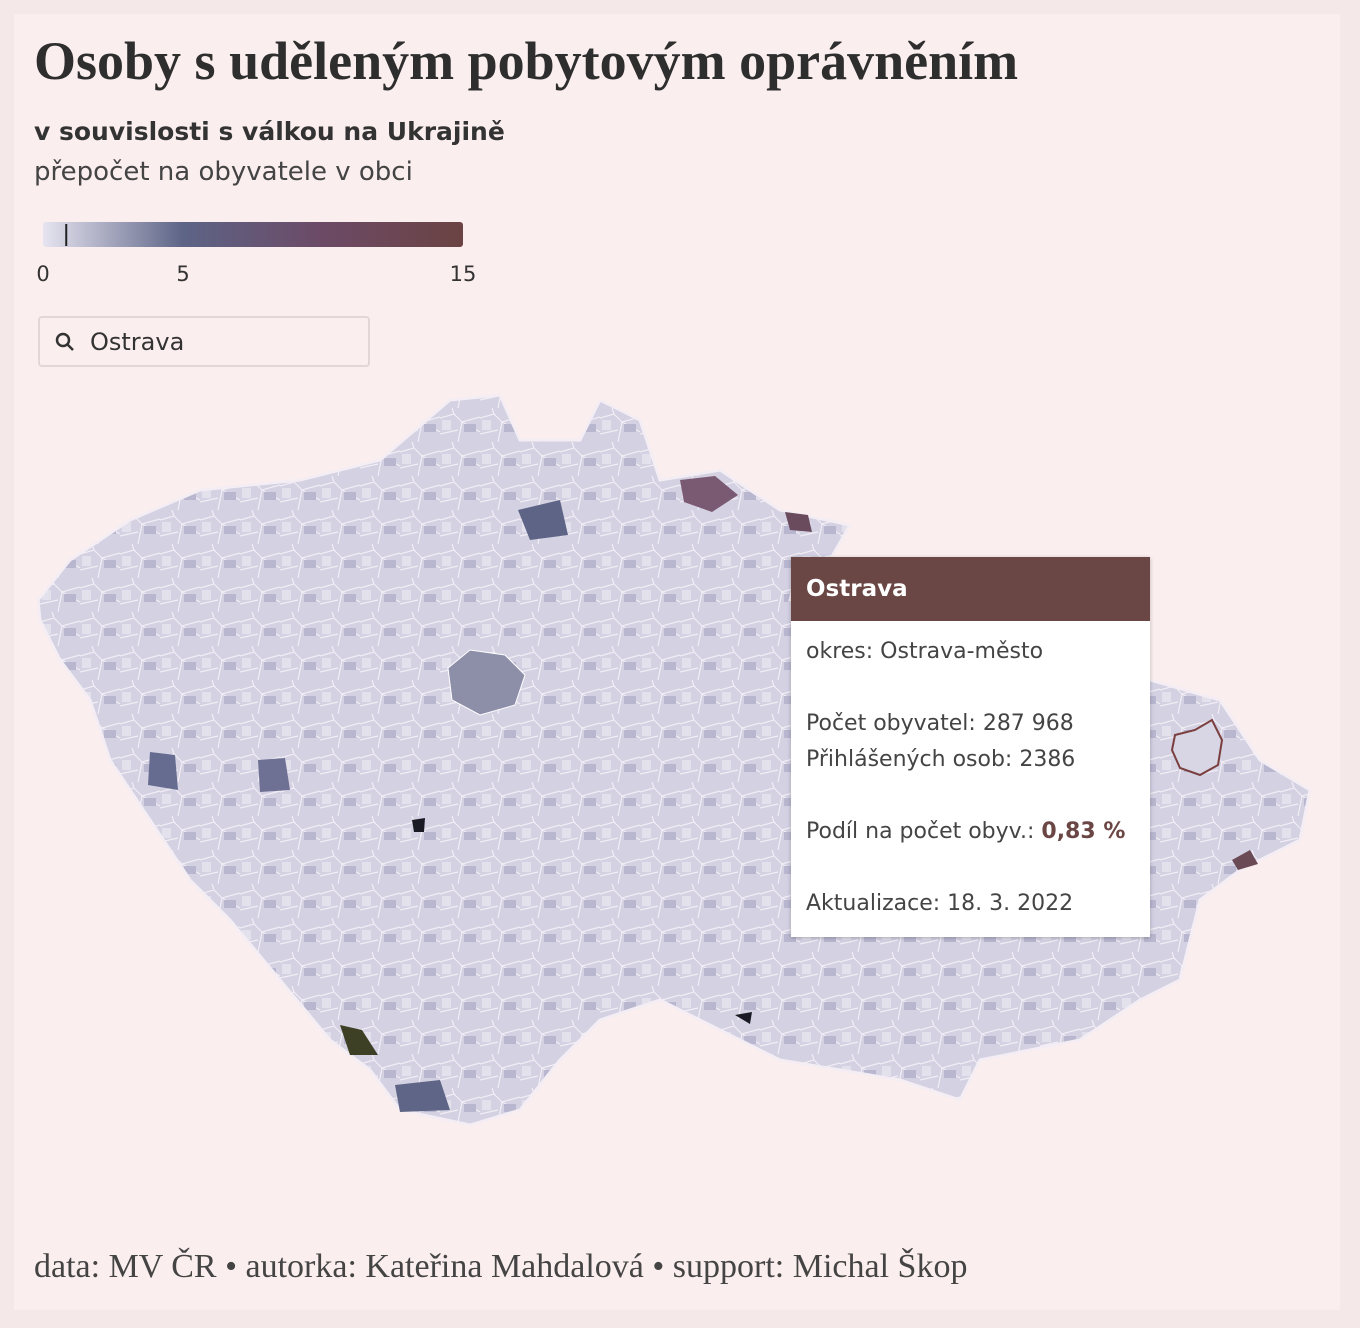 The width and height of the screenshot is (1360, 1328). Describe the element at coordinates (204, 341) in the screenshot. I see `search-box: Ostrava` at that location.